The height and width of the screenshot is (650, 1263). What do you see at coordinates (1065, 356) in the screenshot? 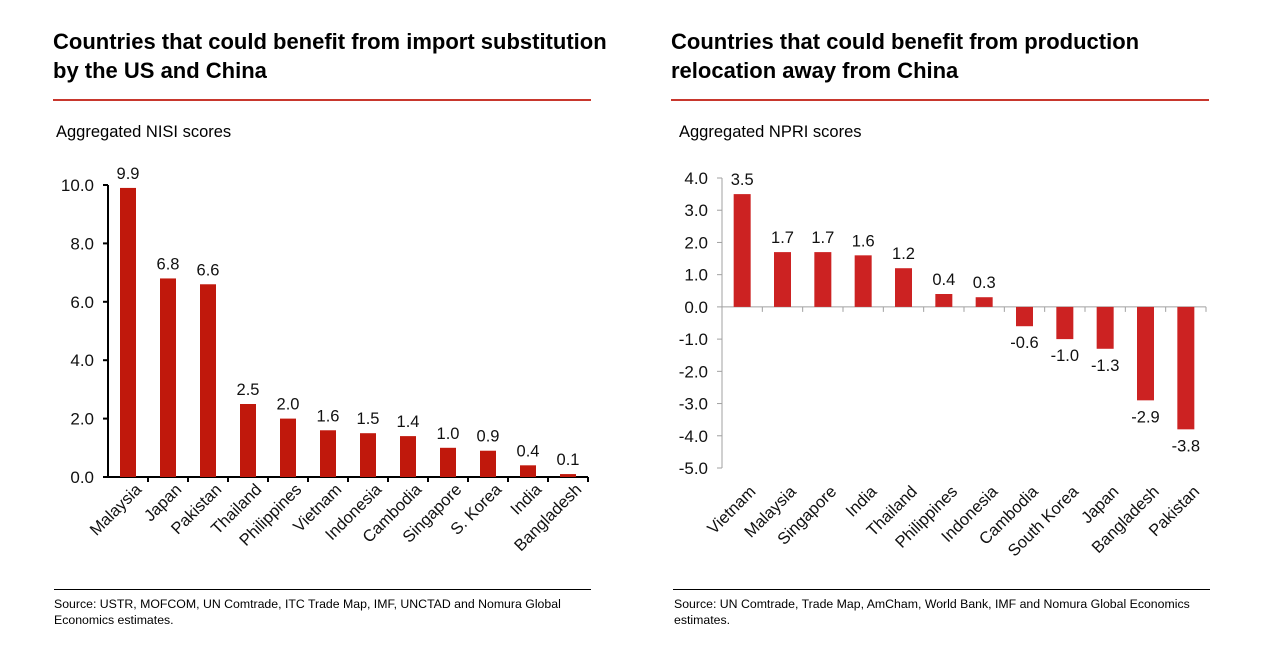
I see `data-label: -1.0` at bounding box center [1065, 356].